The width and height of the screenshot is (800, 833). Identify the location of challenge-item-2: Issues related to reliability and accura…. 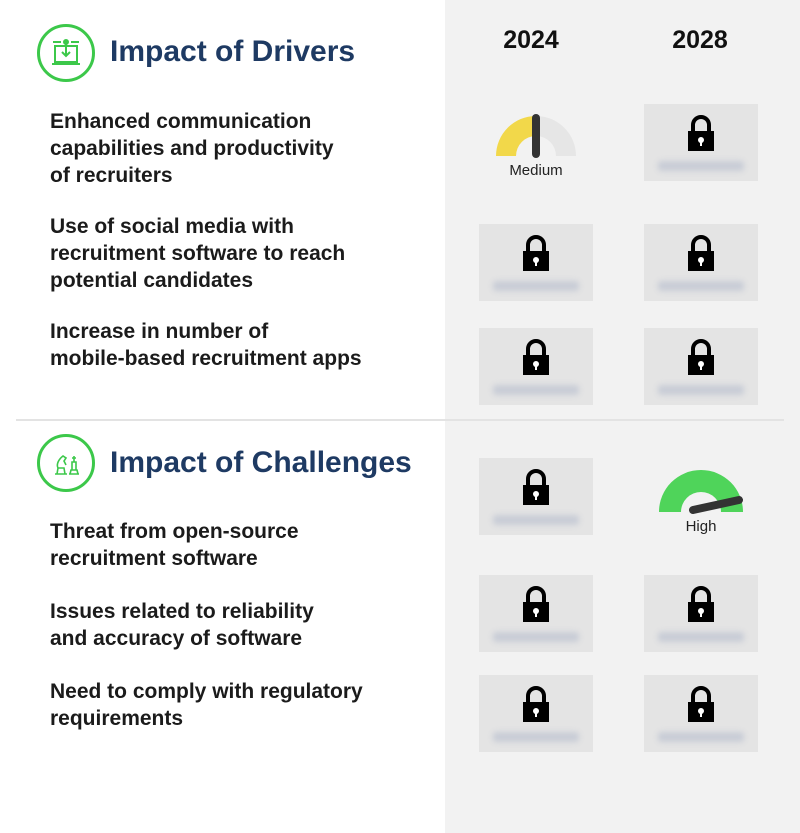
(182, 625).